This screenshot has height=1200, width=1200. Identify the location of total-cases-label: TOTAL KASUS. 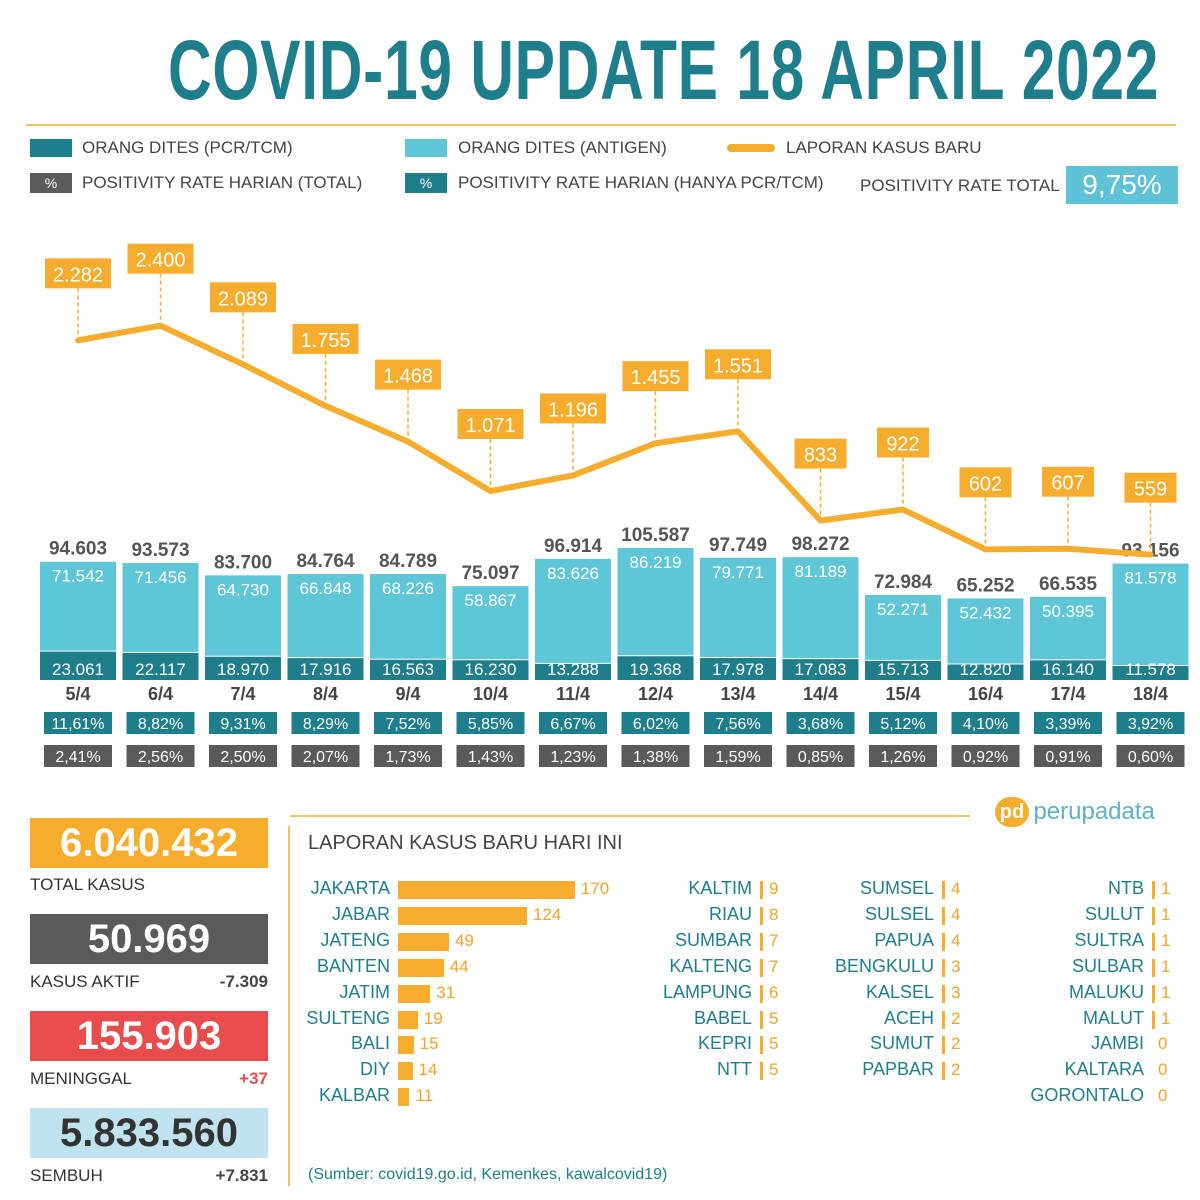
(87, 884).